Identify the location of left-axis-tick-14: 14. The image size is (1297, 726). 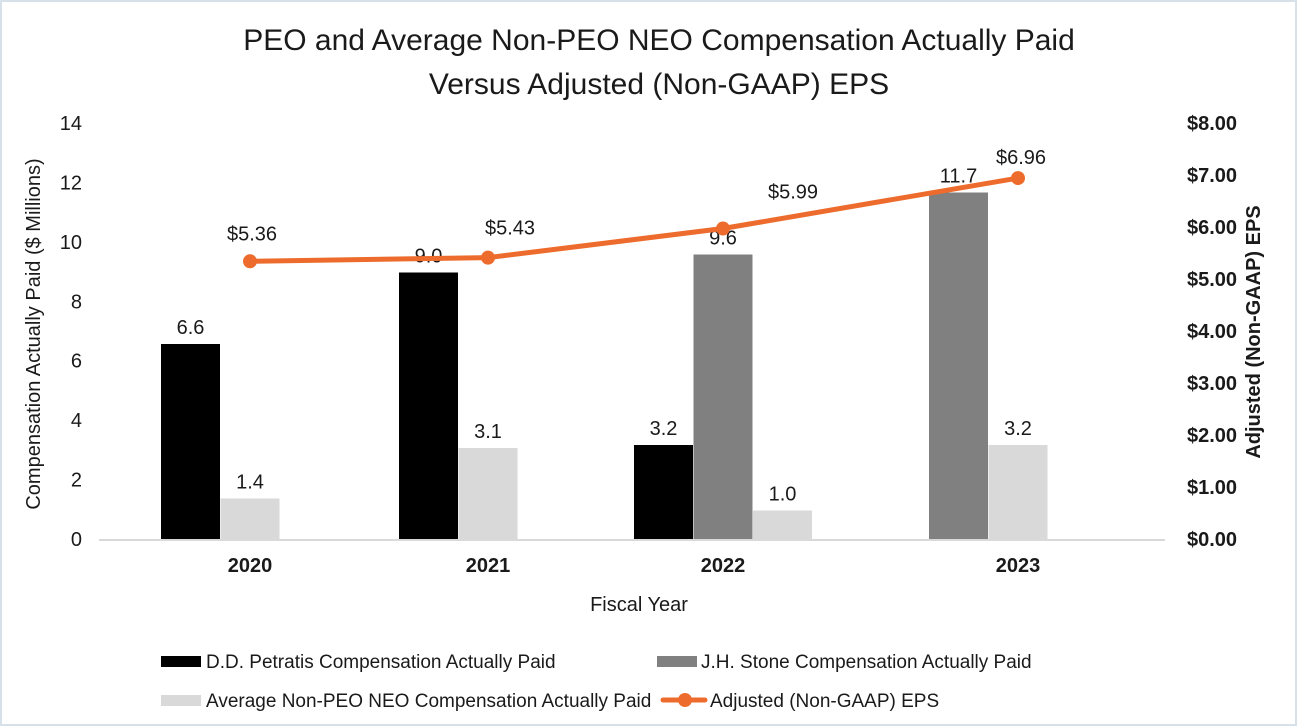
(71, 124).